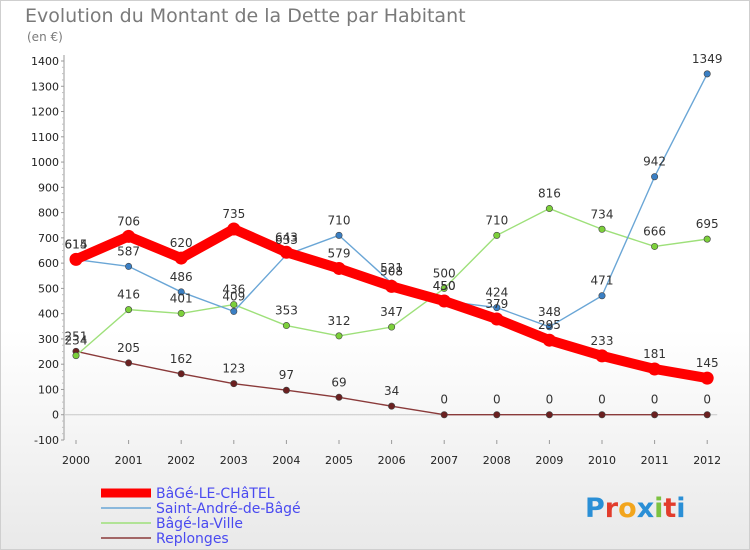 Image resolution: width=750 pixels, height=550 pixels. I want to click on logo-letter: x, so click(645, 508).